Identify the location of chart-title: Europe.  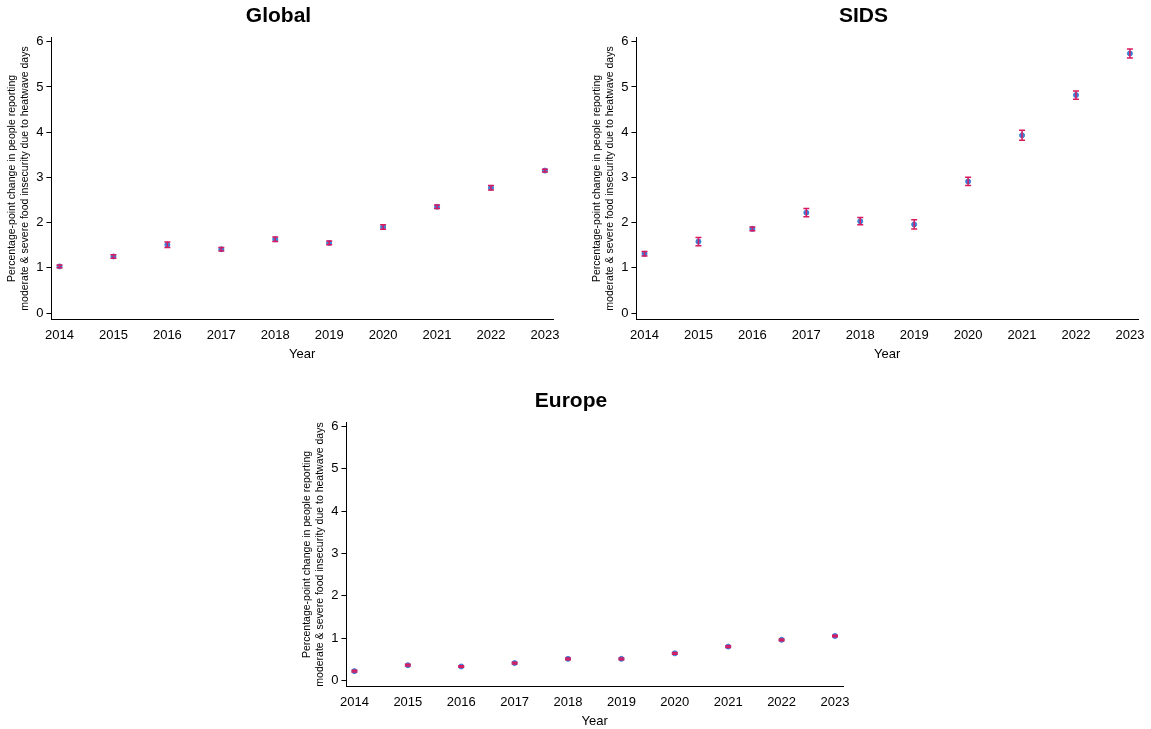
(571, 400).